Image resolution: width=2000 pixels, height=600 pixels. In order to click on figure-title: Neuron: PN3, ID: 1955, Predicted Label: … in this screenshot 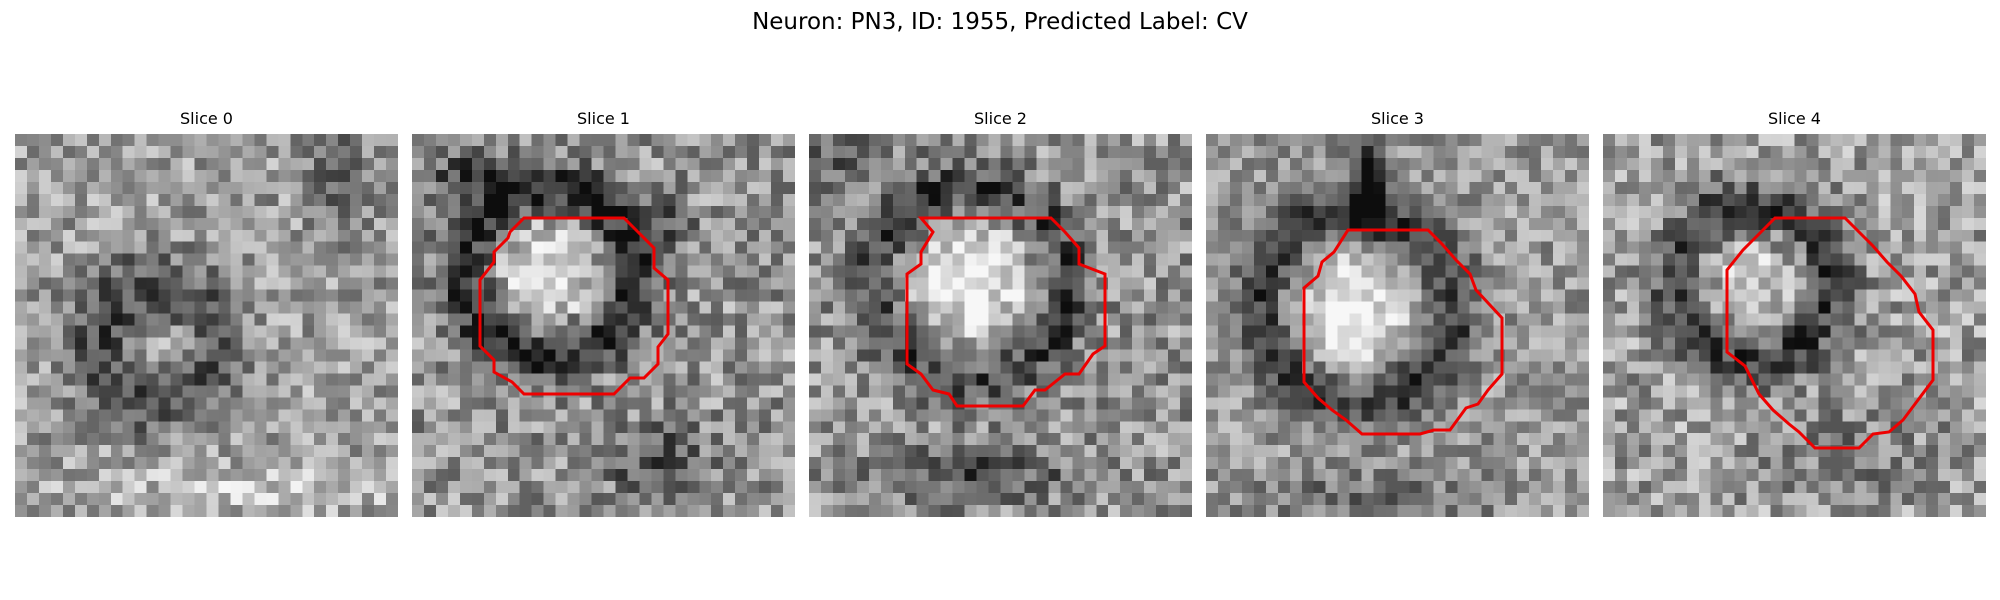, I will do `click(1000, 22)`.